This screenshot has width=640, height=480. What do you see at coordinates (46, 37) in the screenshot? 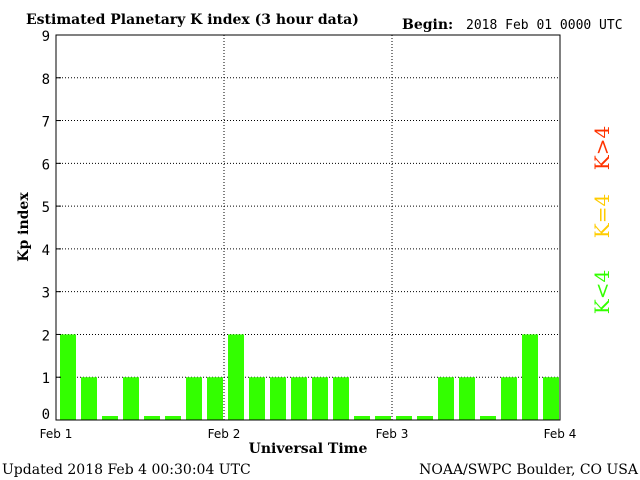
I see `y-tick-label: 9` at bounding box center [46, 37].